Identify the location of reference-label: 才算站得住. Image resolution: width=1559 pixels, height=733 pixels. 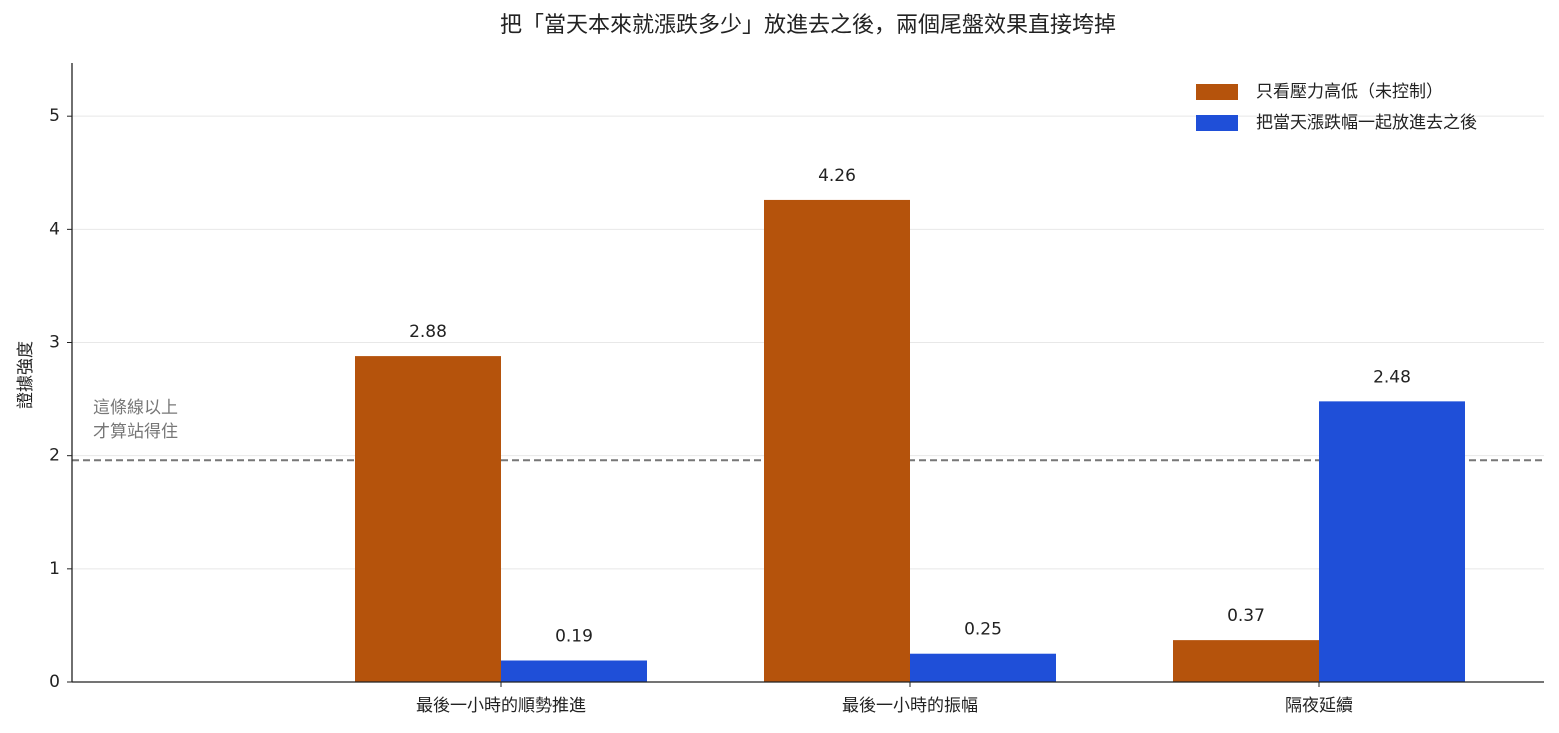
(135, 432).